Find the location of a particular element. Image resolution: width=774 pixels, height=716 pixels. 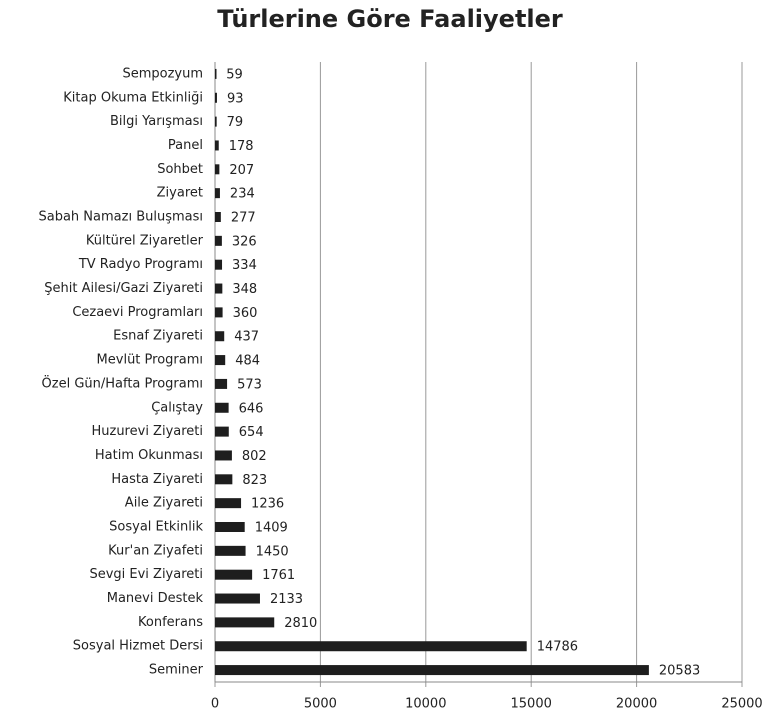

y-tick-label: Huzurevi Ziyareti is located at coordinates (147, 431).